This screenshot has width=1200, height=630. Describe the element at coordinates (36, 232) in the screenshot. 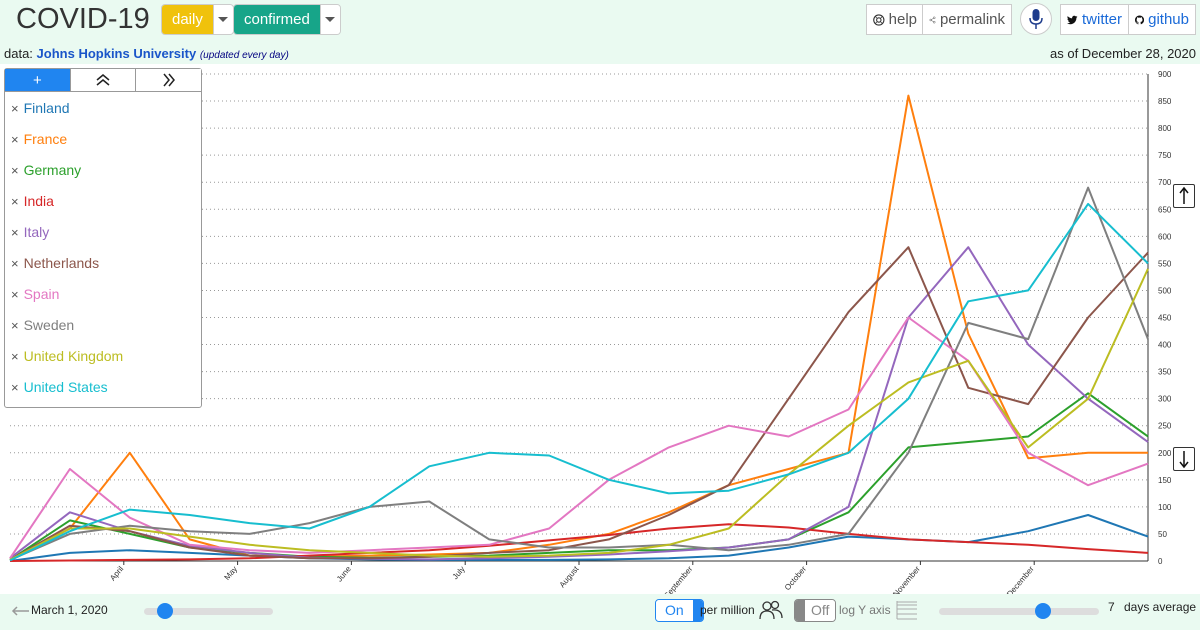

I see `legend-label: Italy` at that location.